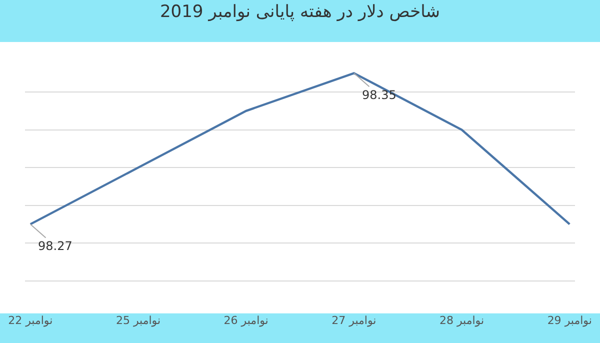 The height and width of the screenshot is (343, 600). Describe the element at coordinates (138, 320) in the screenshot. I see `x-tick-label: 25 نوامبر` at that location.